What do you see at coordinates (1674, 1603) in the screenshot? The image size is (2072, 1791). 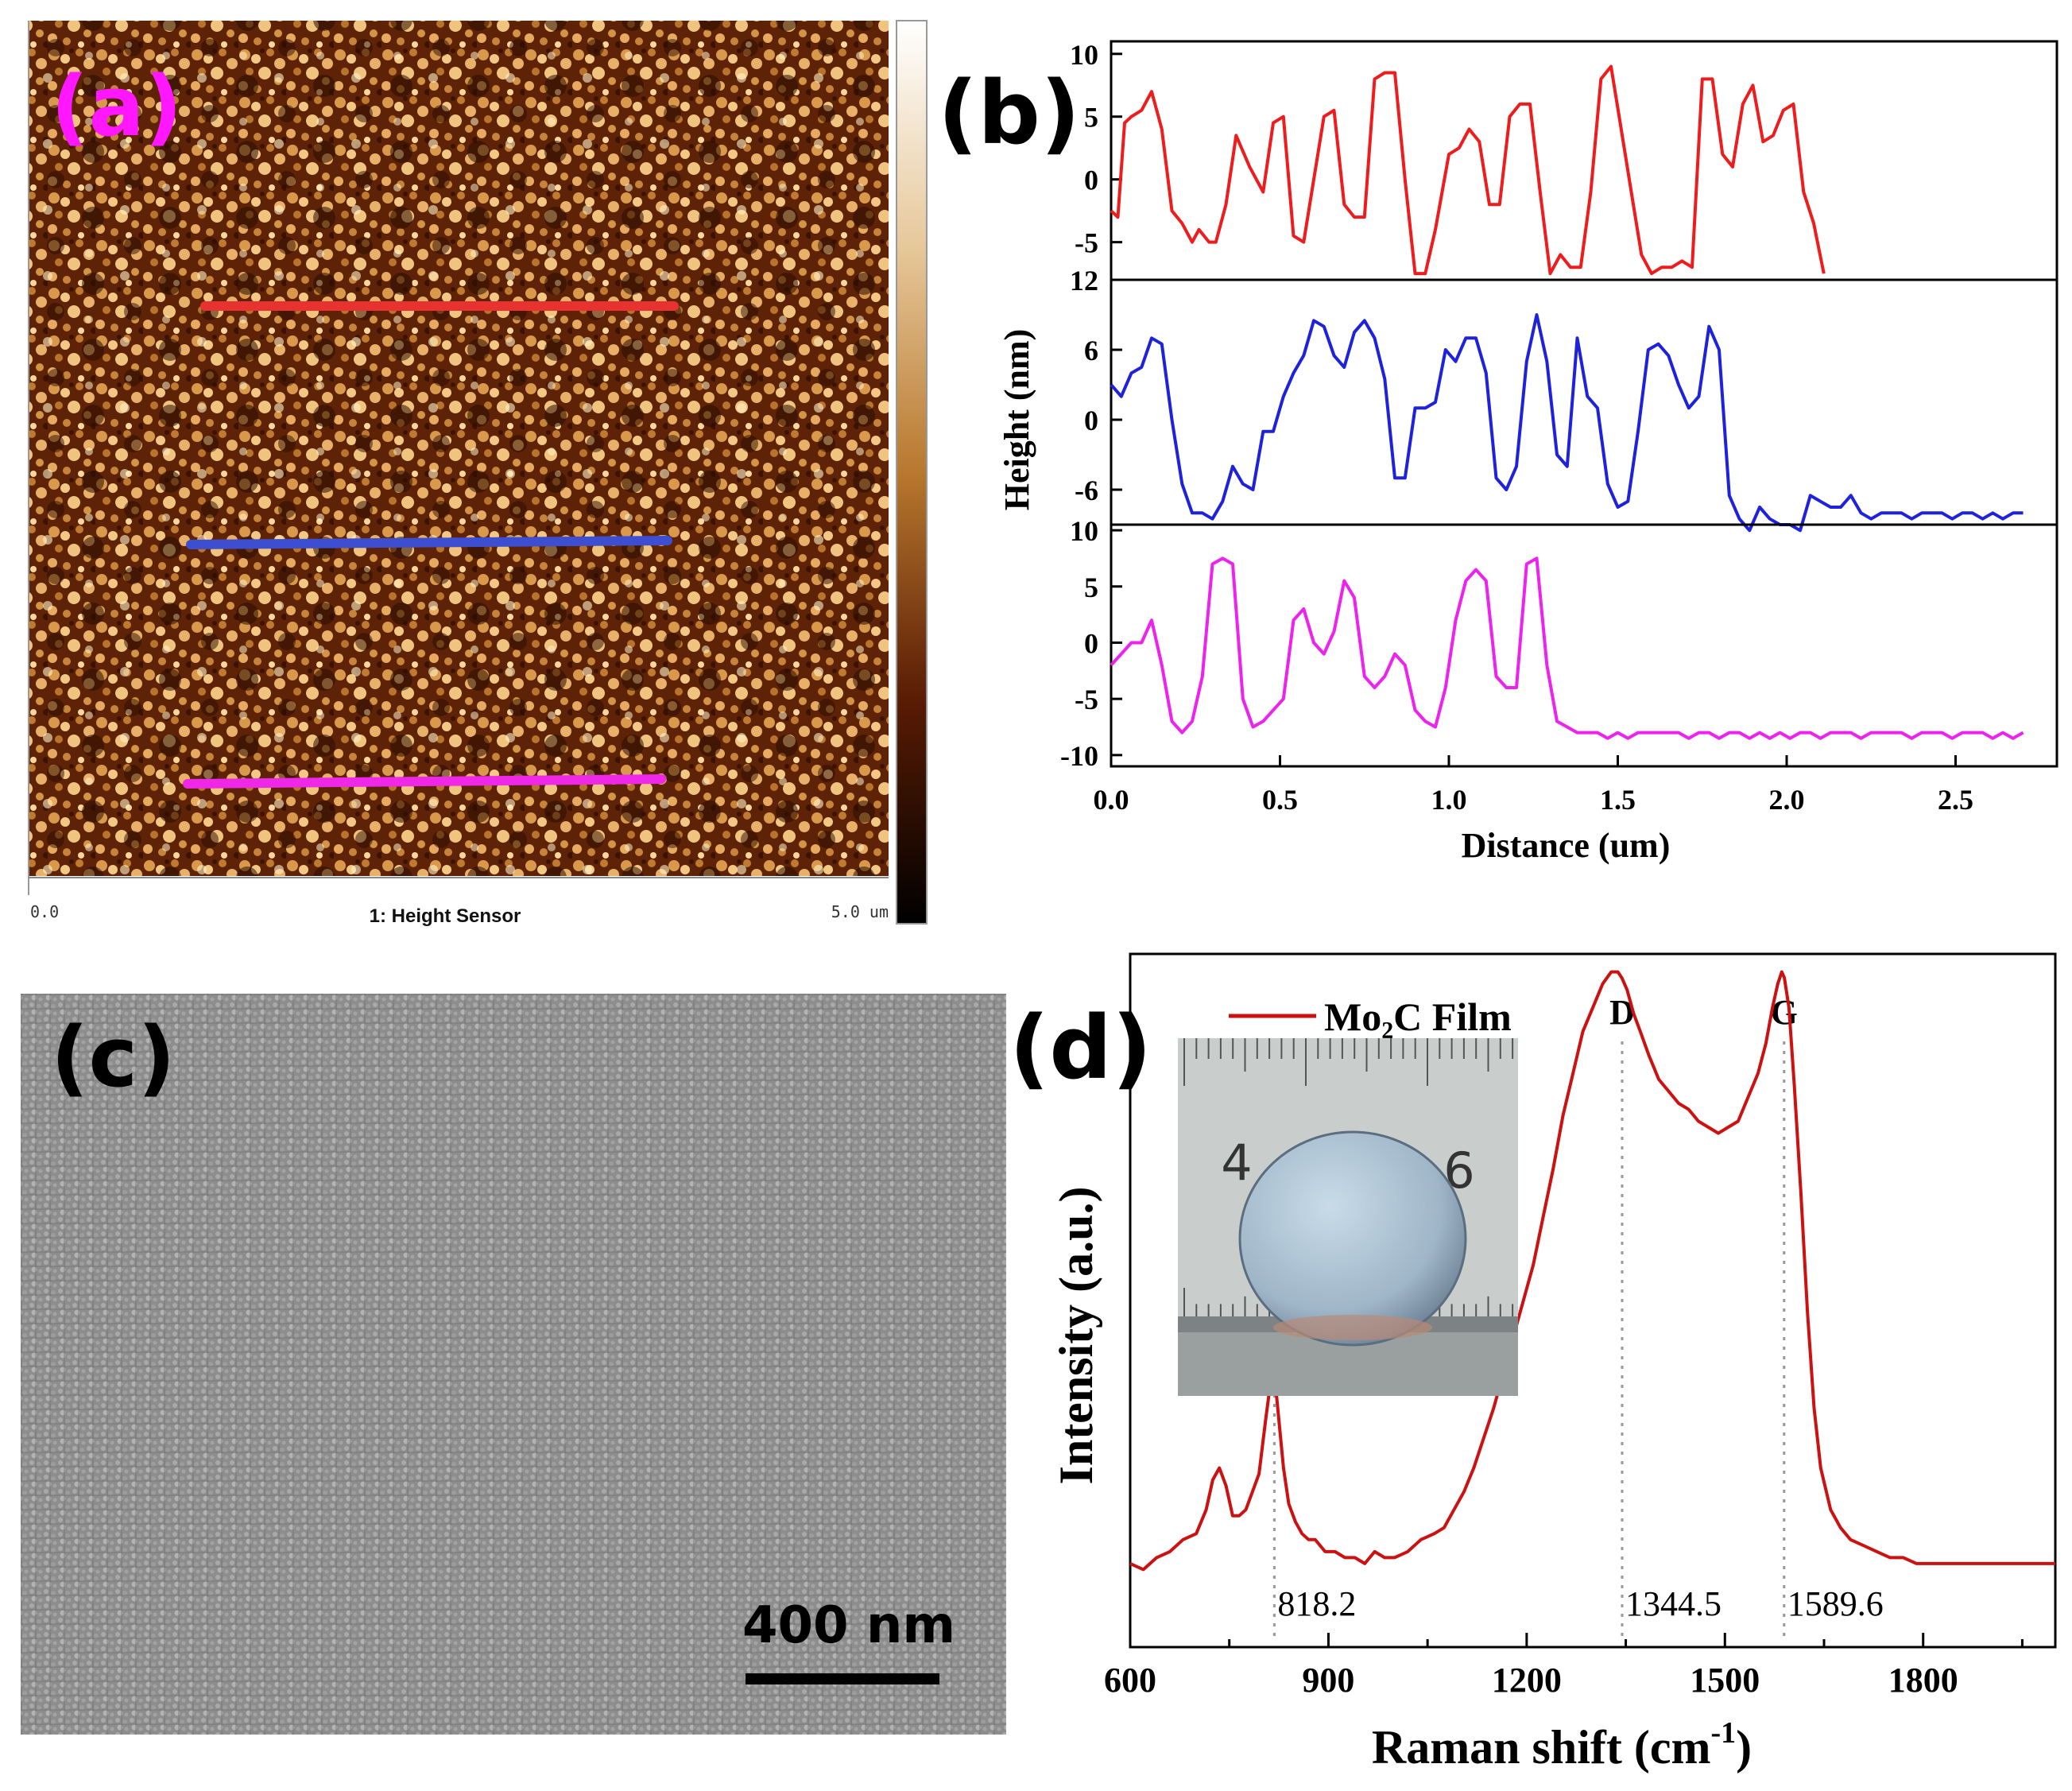 I see `peak-value-label: 1344.5` at bounding box center [1674, 1603].